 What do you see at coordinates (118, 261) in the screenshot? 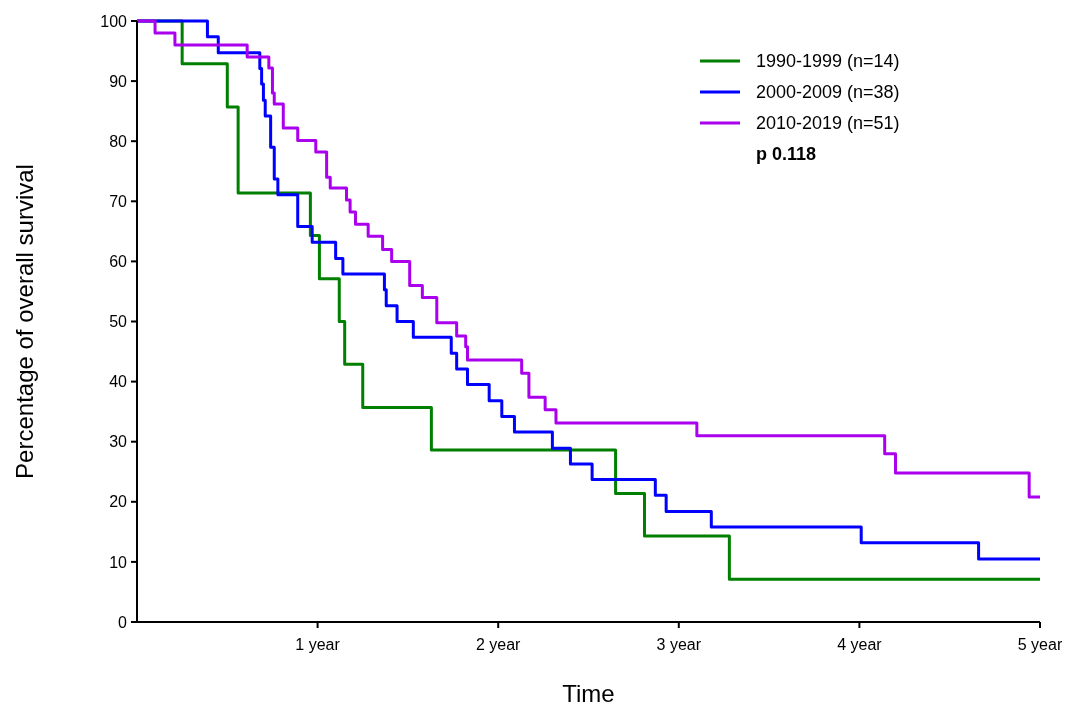
I see `y-tick-label: 60` at bounding box center [118, 261].